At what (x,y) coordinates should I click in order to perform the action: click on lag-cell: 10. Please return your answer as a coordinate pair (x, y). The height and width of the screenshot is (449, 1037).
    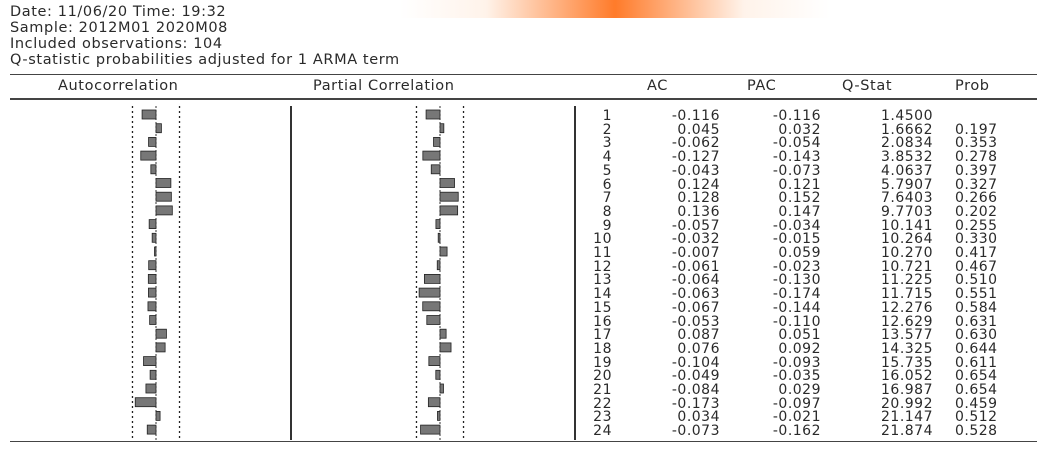
    Looking at the image, I should click on (602, 239).